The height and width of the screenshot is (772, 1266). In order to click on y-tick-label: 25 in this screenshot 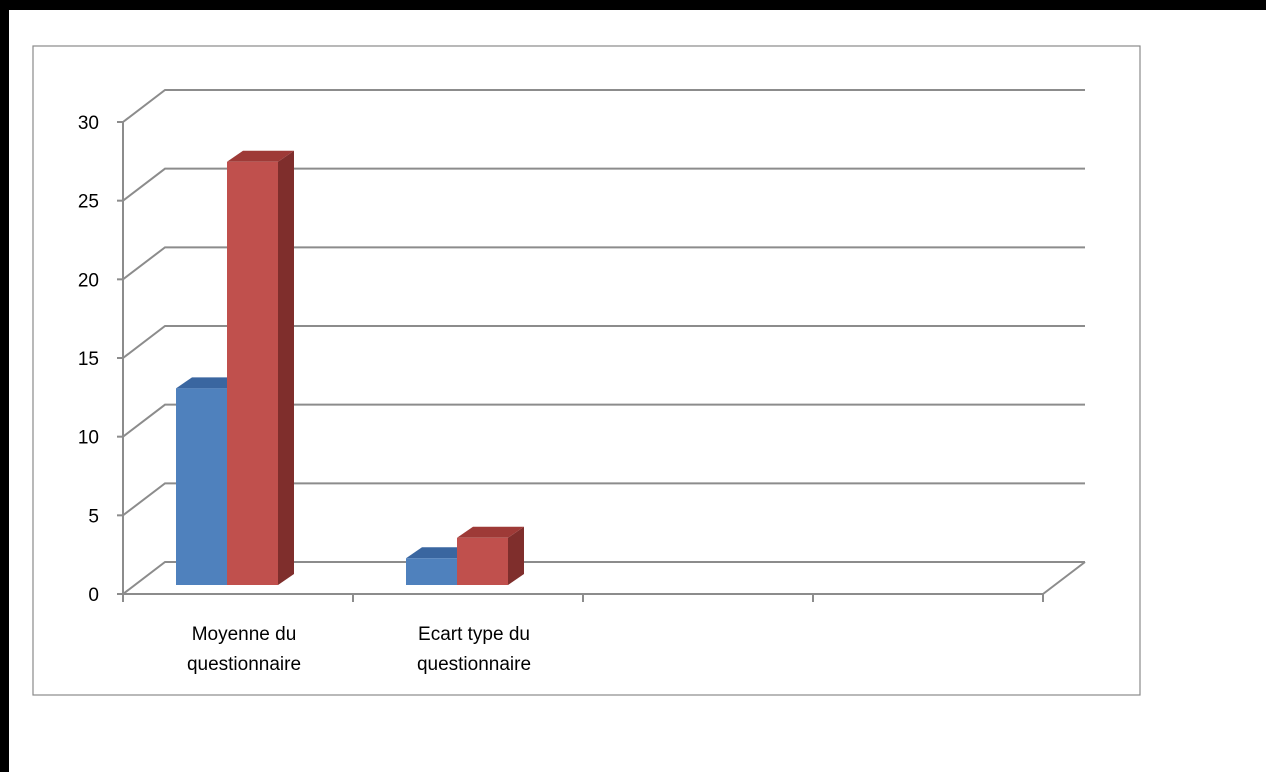, I will do `click(88, 202)`.